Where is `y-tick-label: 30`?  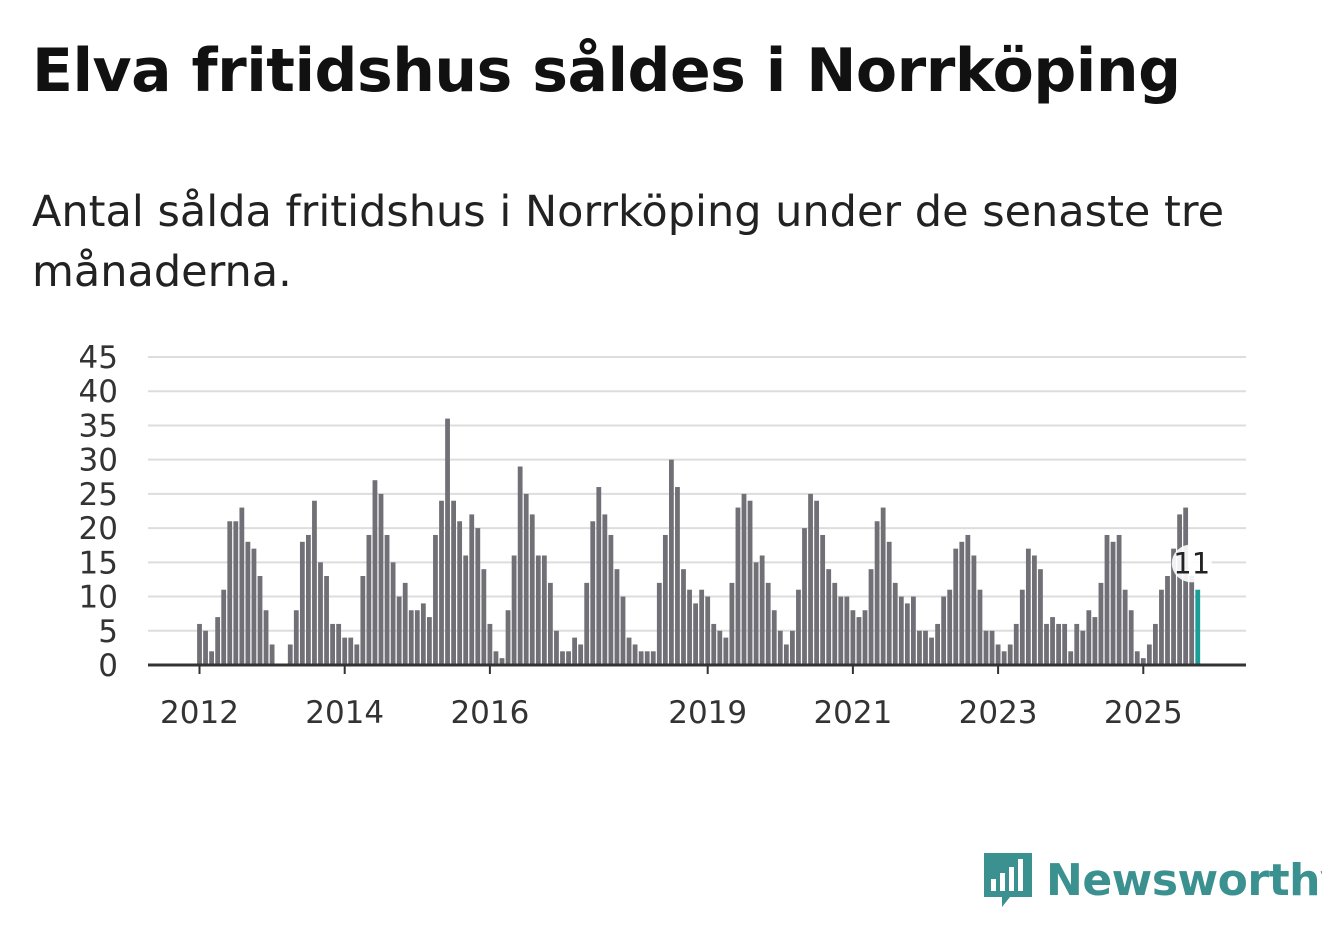
y-tick-label: 30 is located at coordinates (98, 461).